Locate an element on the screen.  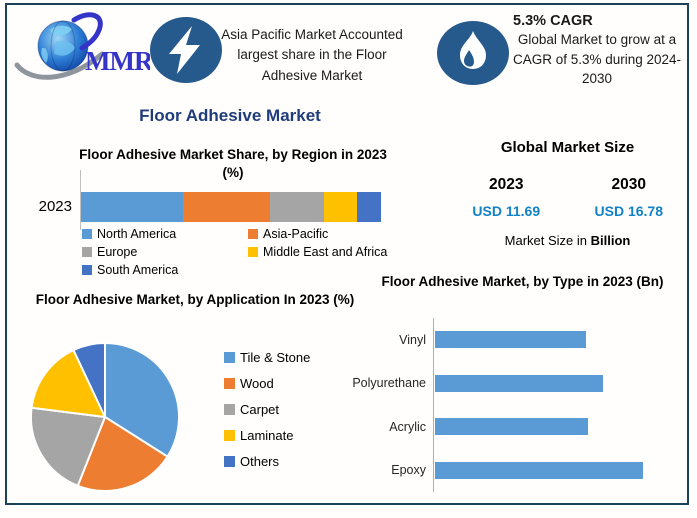
type-chart-axis is located at coordinates (433, 405).